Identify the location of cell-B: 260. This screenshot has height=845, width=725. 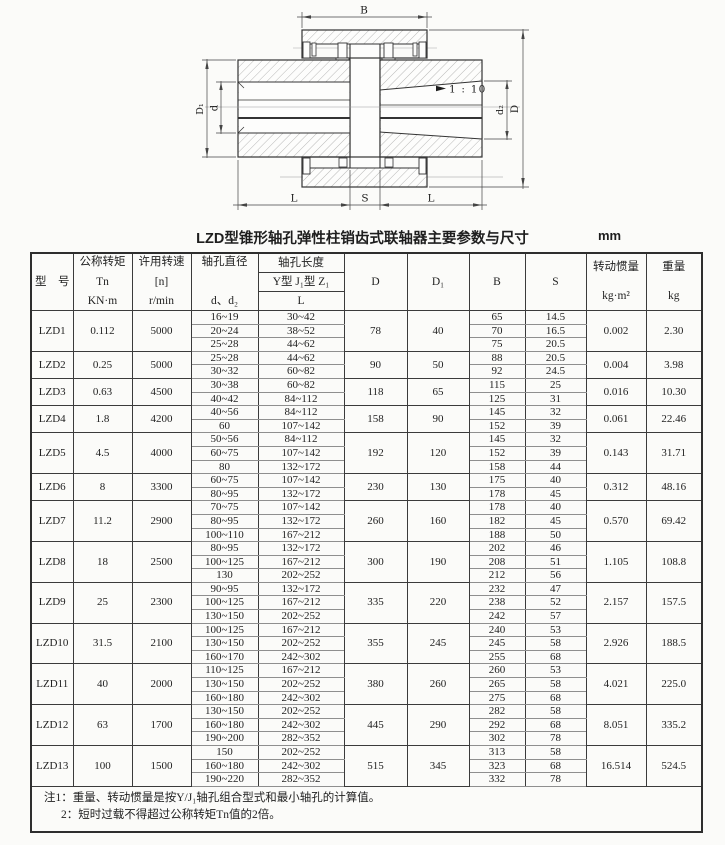
(497, 671).